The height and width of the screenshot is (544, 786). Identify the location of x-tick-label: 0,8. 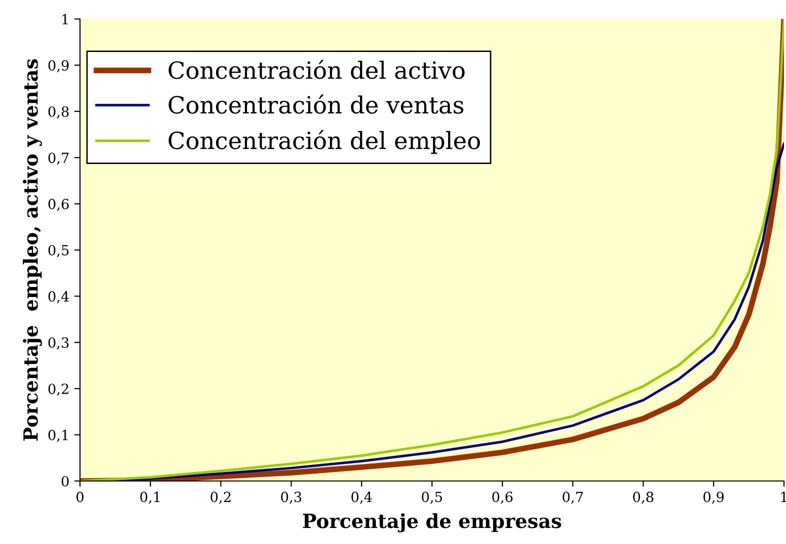
(643, 498).